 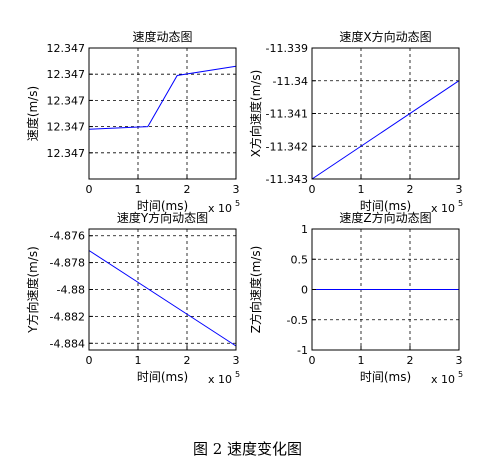 I want to click on y-axis-label: Y方向速度(m/s), so click(x=32, y=290).